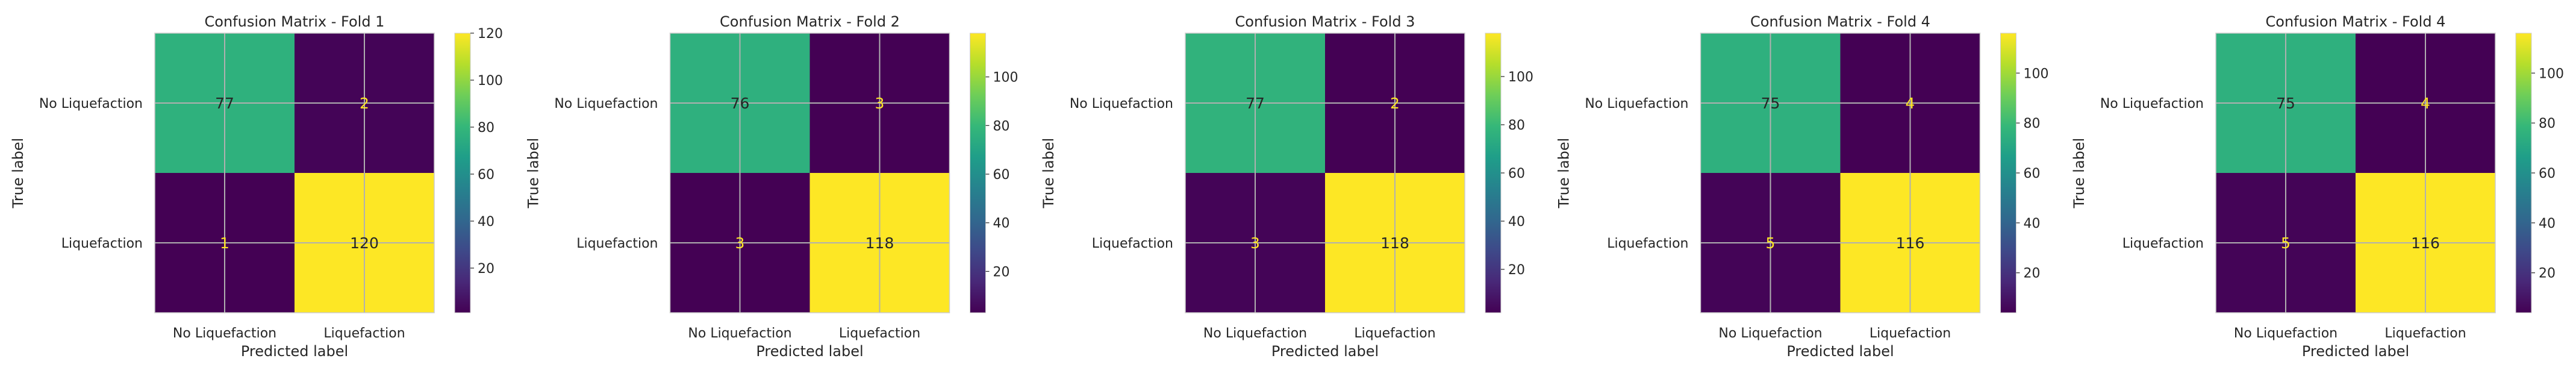 The width and height of the screenshot is (2576, 376). I want to click on chart-title: Confusion Matrix - Fold 3, so click(1325, 21).